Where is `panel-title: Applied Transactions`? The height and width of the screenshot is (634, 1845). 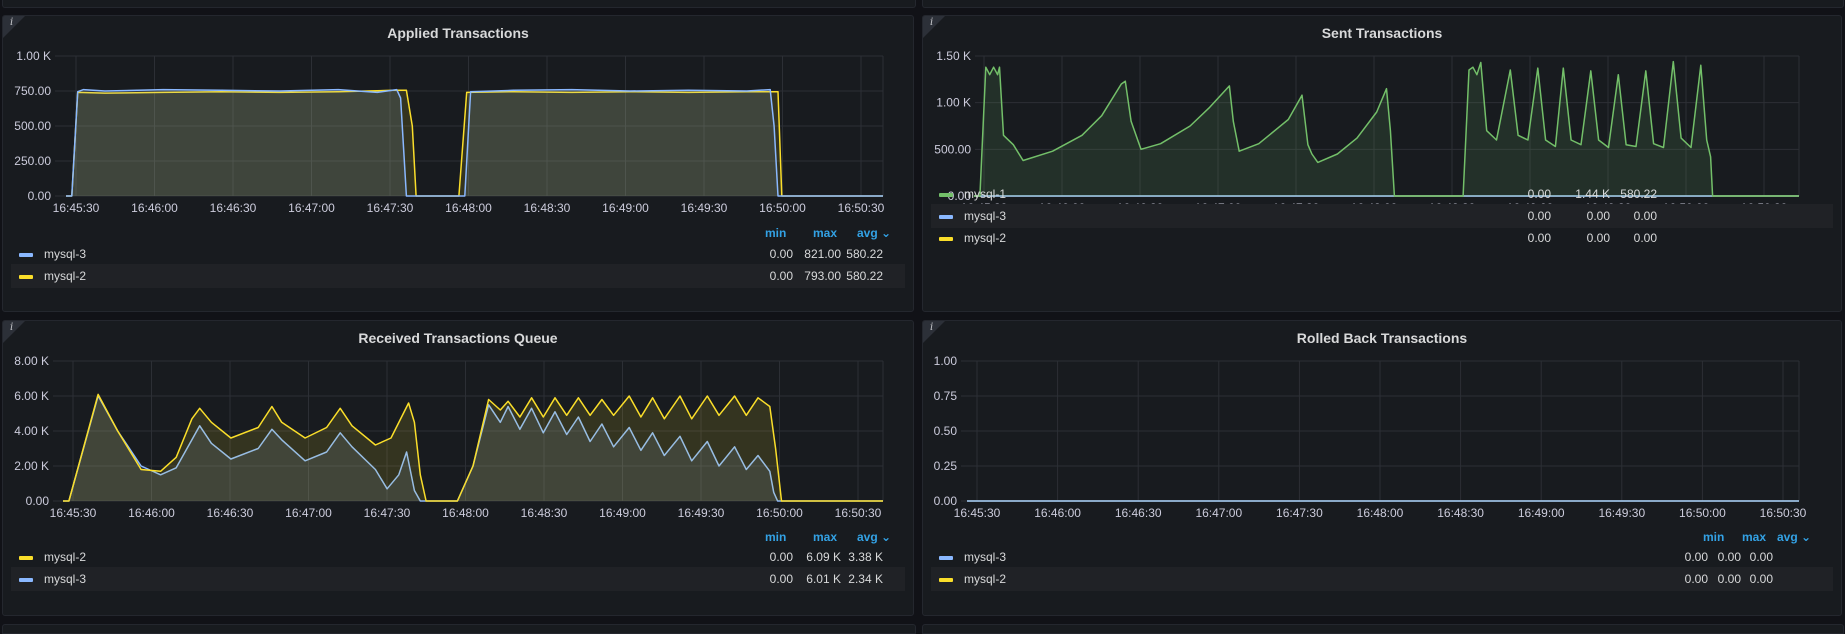
panel-title: Applied Transactions is located at coordinates (458, 33).